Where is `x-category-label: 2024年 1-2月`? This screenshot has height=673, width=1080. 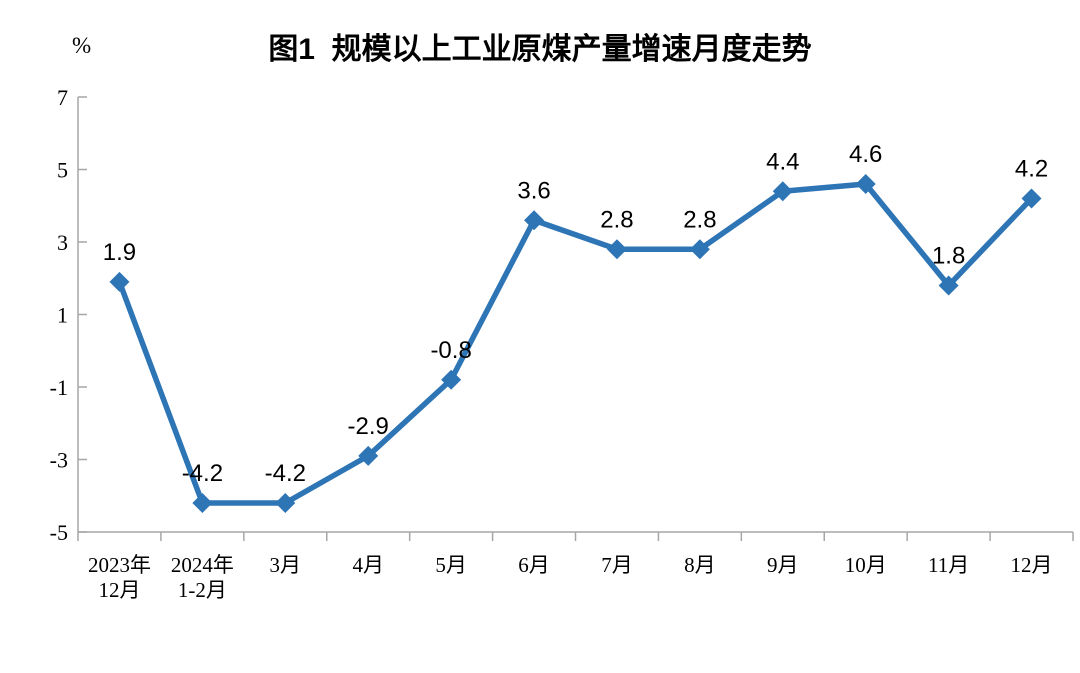
x-category-label: 2024年 1-2月 is located at coordinates (202, 577).